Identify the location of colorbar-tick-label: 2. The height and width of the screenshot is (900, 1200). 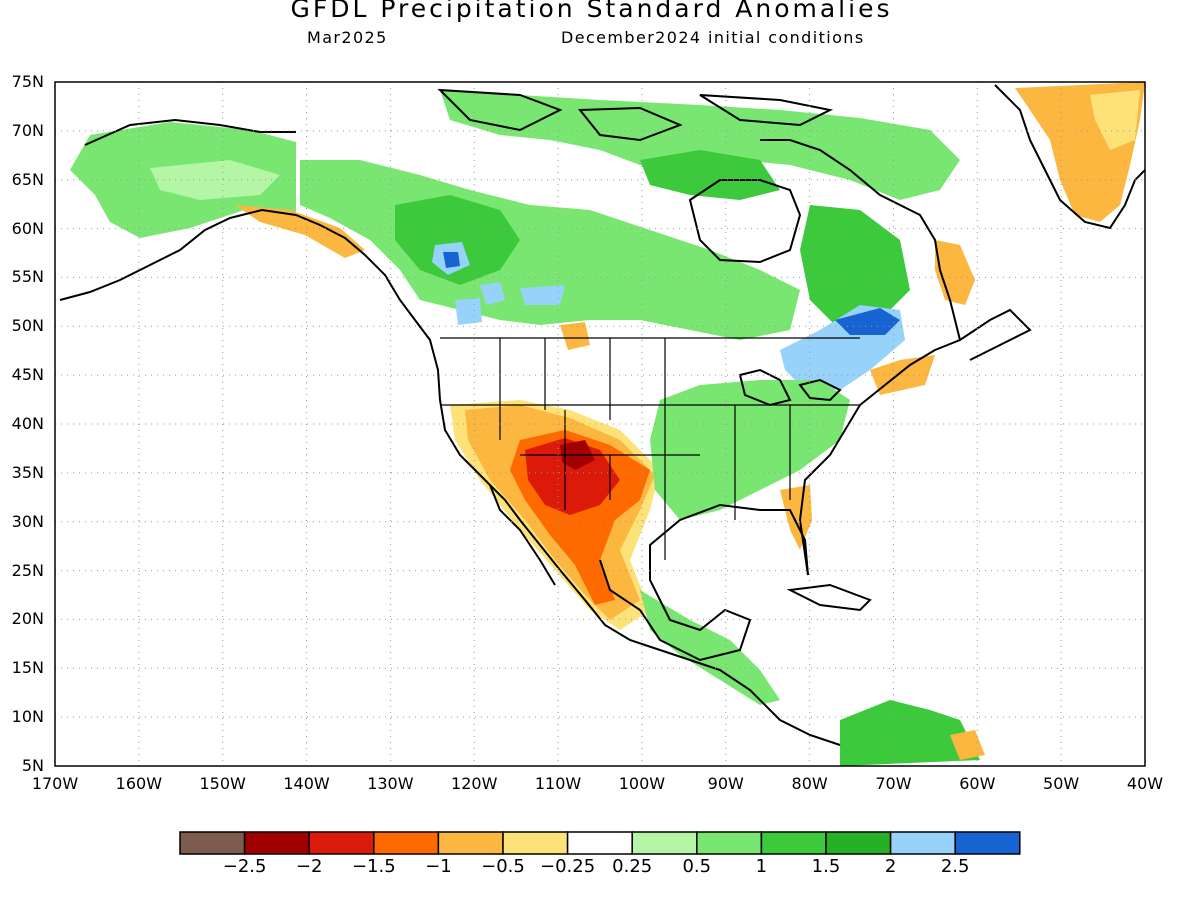
(890, 866).